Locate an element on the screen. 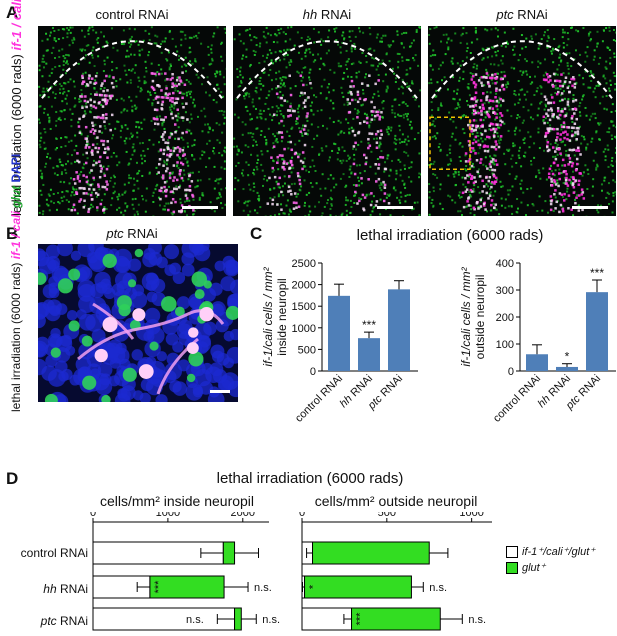  bar-glut is located at coordinates (229, 553).